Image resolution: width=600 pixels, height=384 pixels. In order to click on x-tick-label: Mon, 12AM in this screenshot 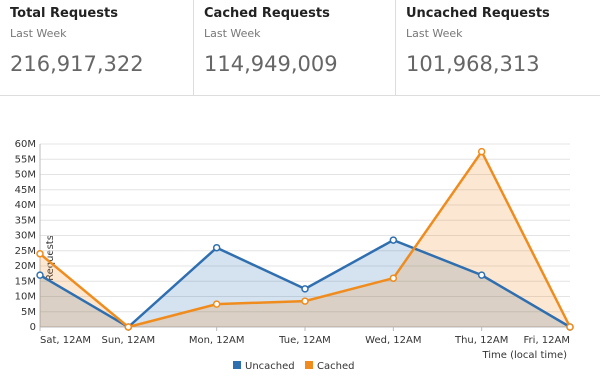, I will do `click(217, 340)`.